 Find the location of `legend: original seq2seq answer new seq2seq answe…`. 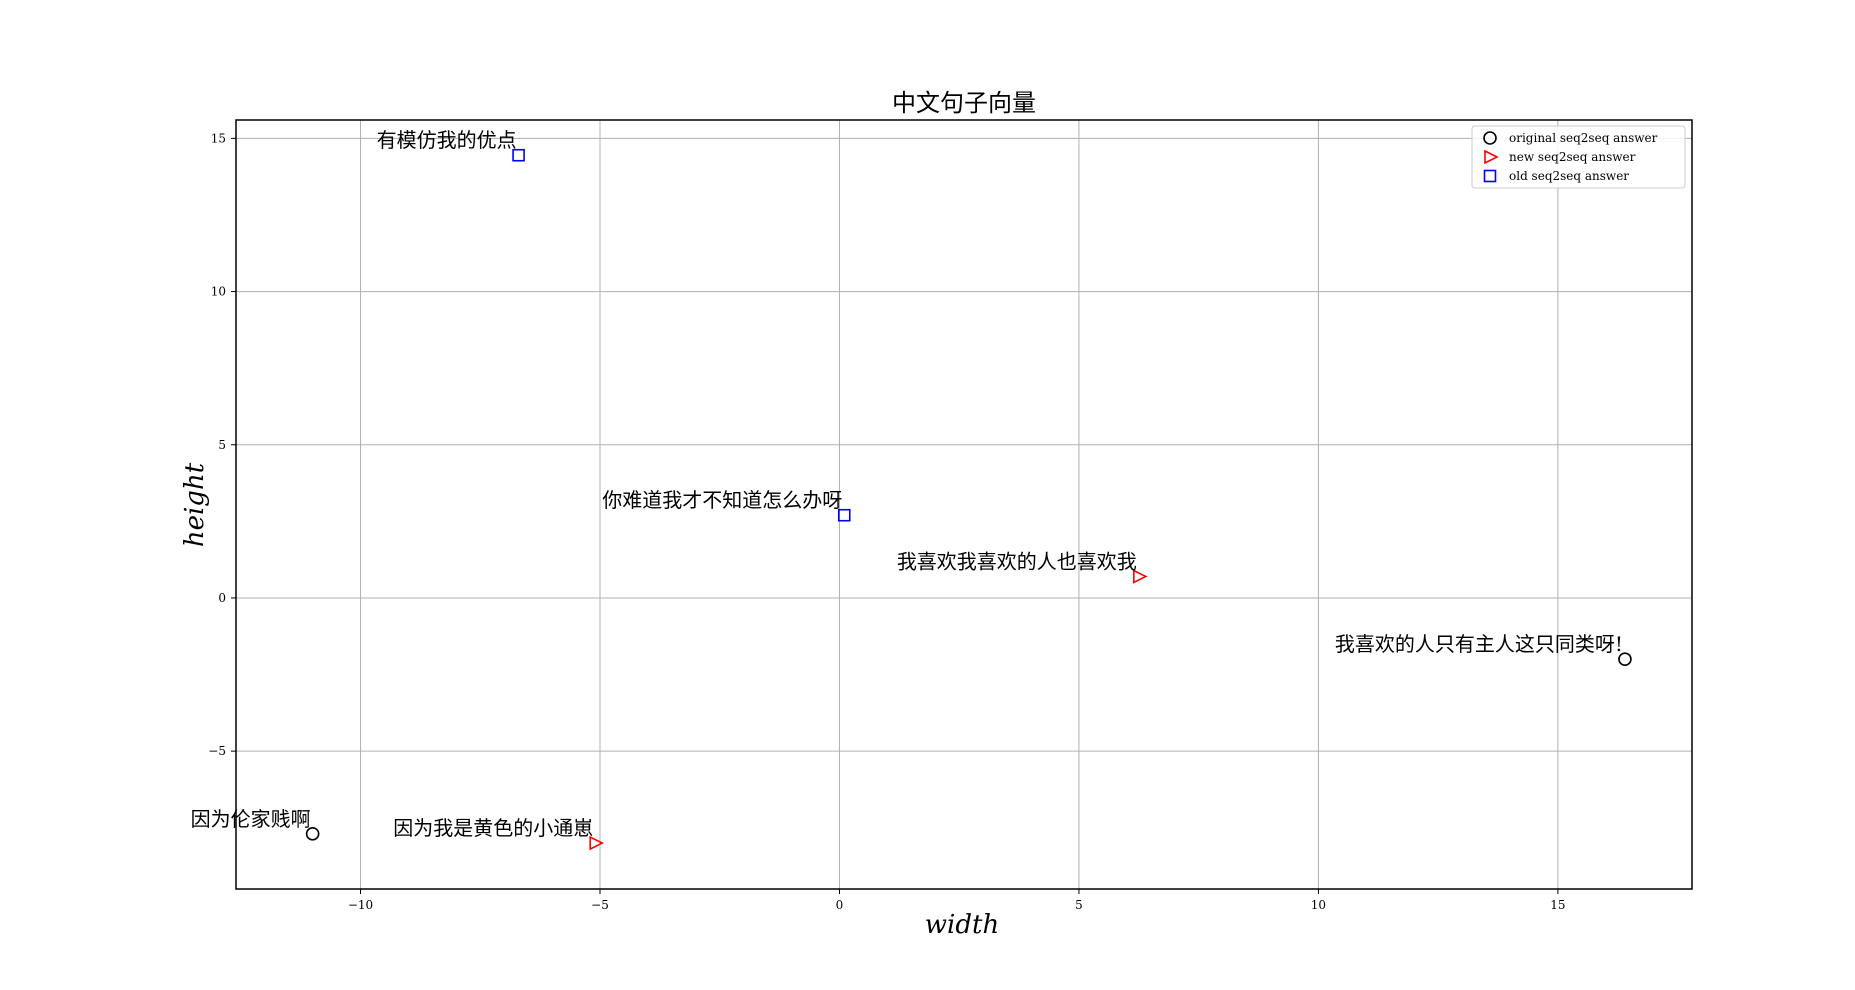

legend: original seq2seq answer new seq2seq answe… is located at coordinates (1578, 157).